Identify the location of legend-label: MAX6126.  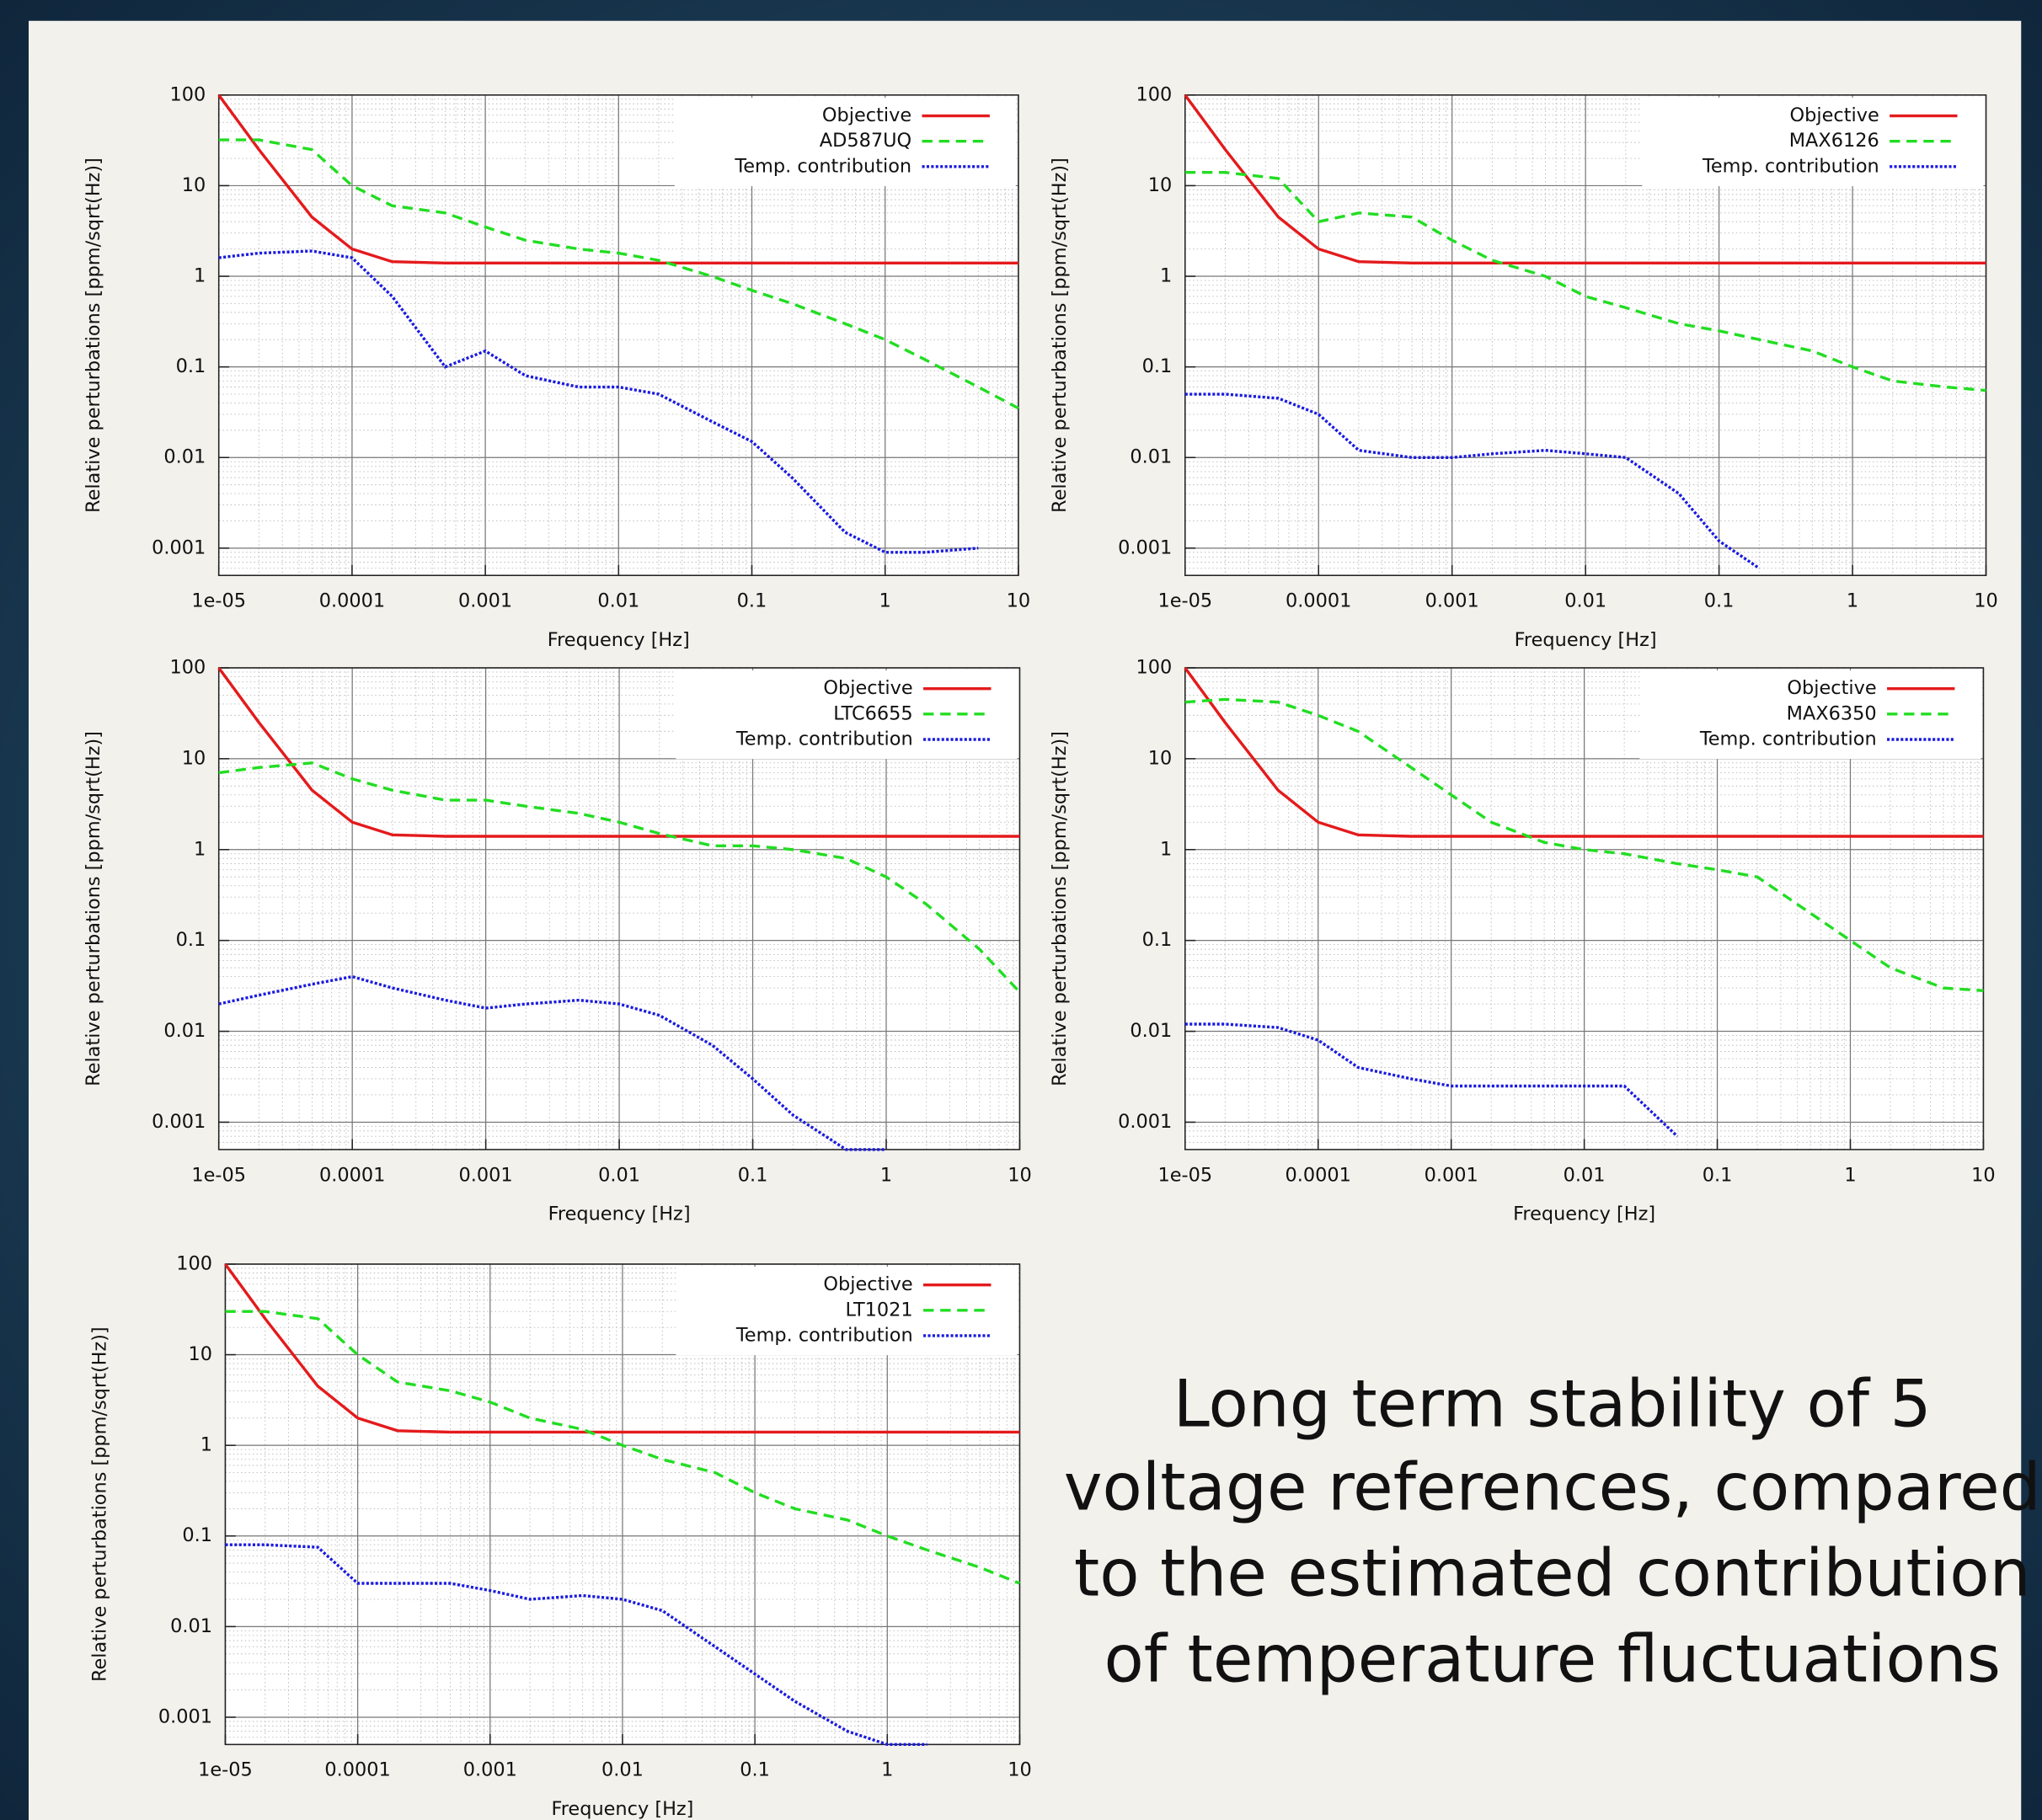
(1834, 141).